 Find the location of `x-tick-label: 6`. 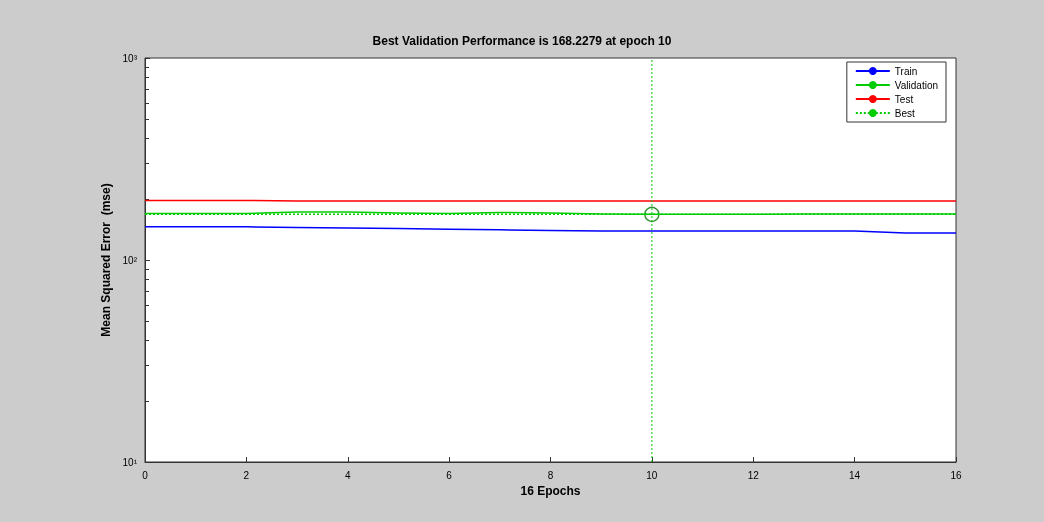

x-tick-label: 6 is located at coordinates (449, 475).